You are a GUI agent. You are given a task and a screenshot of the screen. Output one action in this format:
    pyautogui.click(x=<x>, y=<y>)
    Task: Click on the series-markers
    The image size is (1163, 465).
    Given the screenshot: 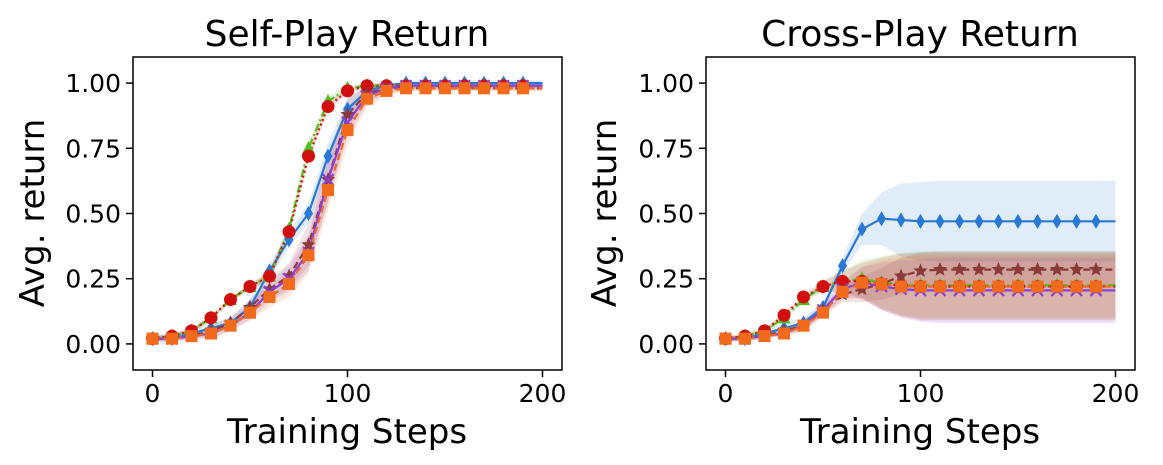 What is the action you would take?
    pyautogui.click(x=911, y=279)
    